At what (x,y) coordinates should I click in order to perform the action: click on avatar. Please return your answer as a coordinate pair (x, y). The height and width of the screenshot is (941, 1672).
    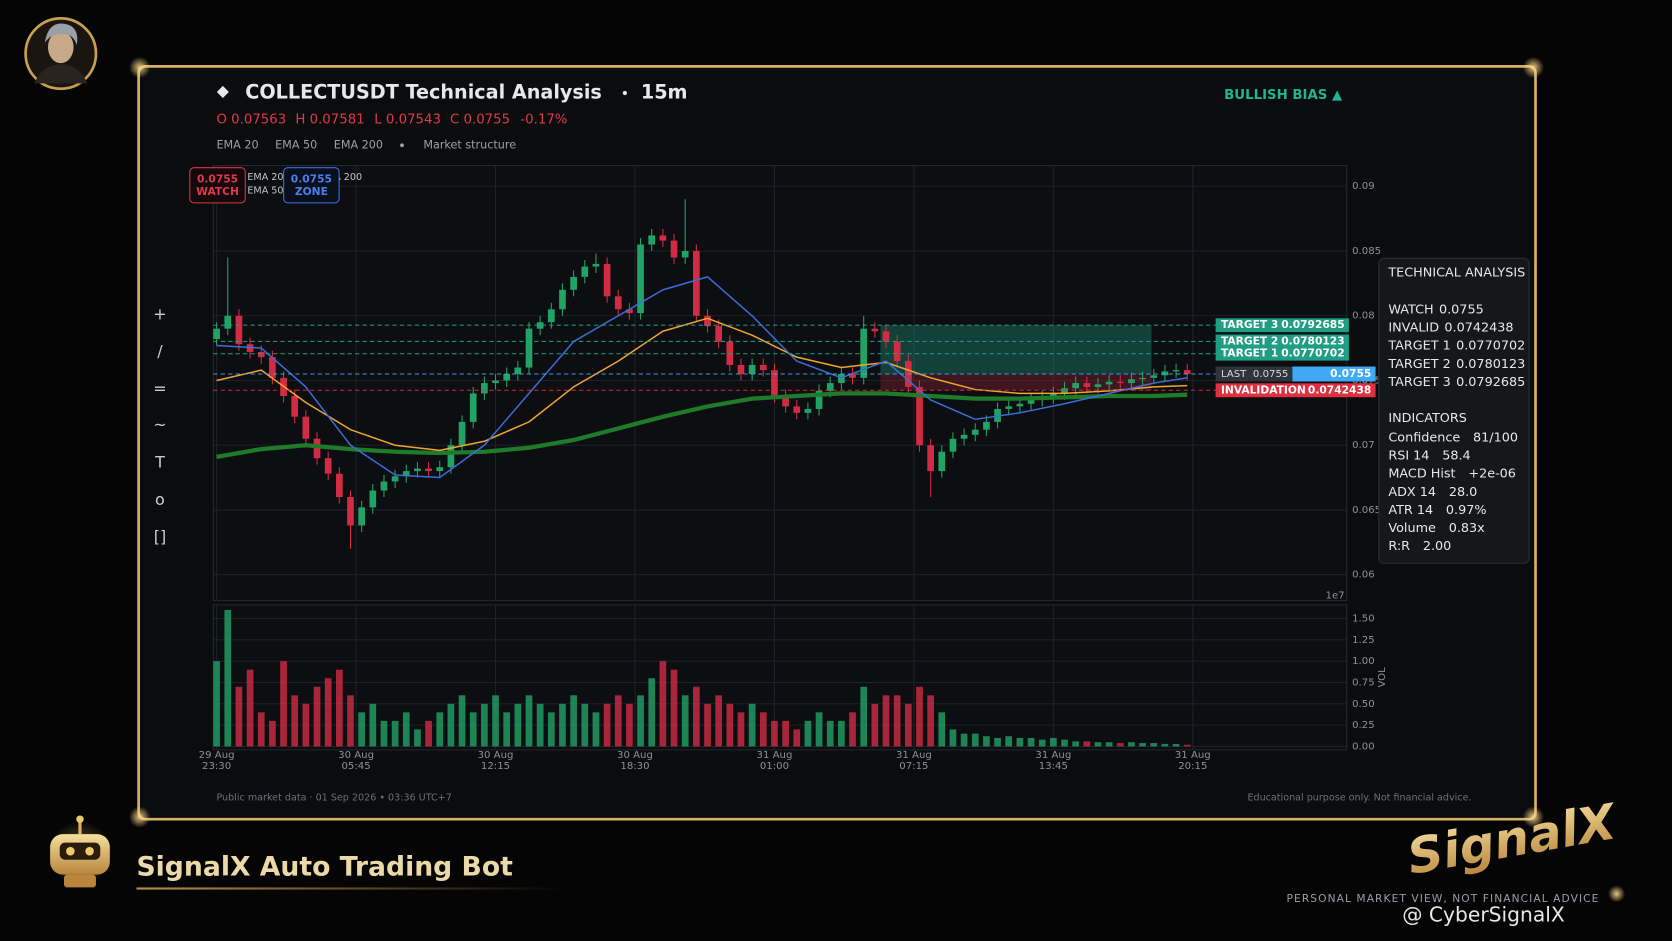
    Looking at the image, I should click on (61, 54).